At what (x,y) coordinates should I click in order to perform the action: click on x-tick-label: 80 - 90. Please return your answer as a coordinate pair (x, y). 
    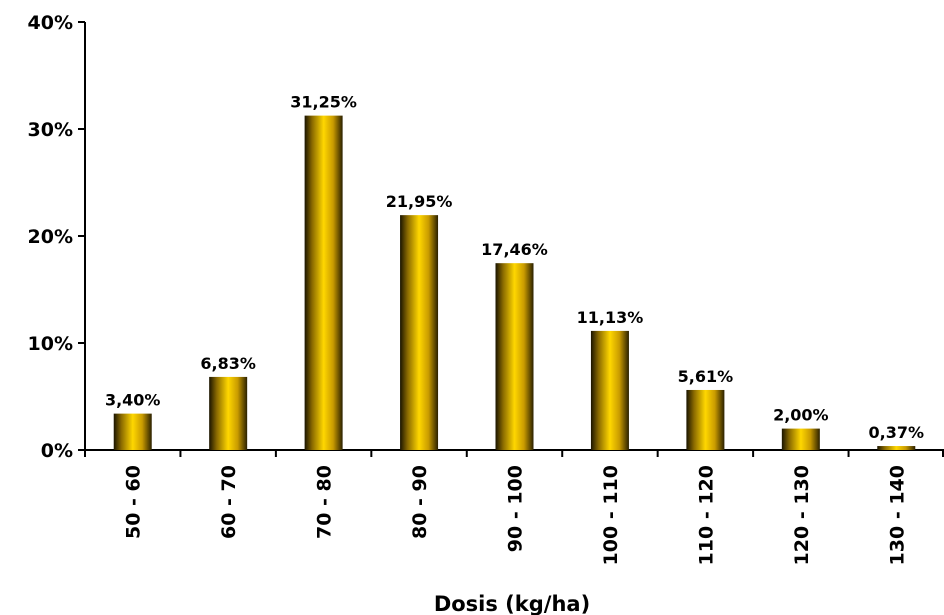
    Looking at the image, I should click on (420, 502).